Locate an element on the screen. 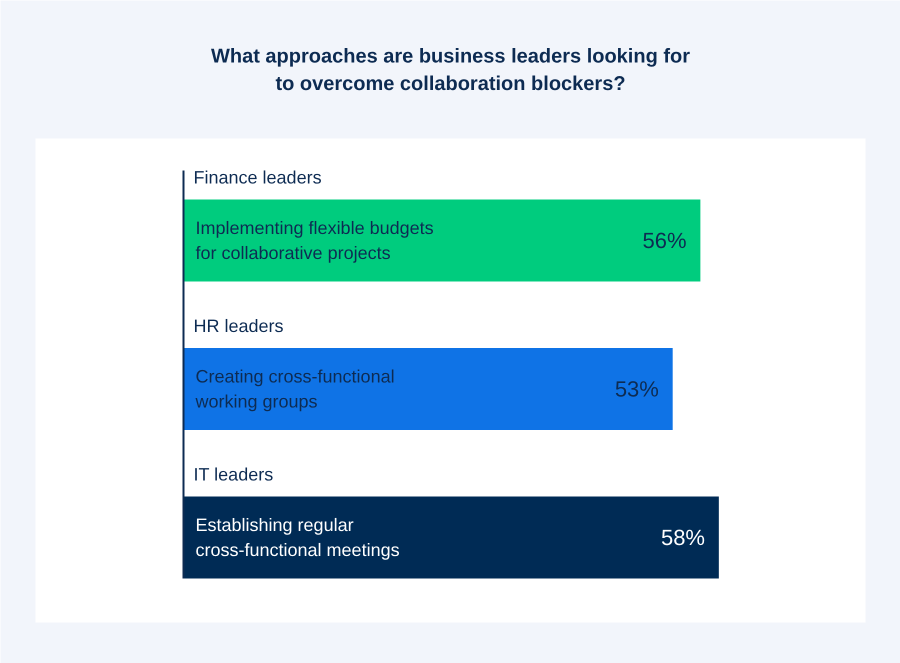 The image size is (900, 663). annotation: Creating cross-functional working groups is located at coordinates (294, 389).